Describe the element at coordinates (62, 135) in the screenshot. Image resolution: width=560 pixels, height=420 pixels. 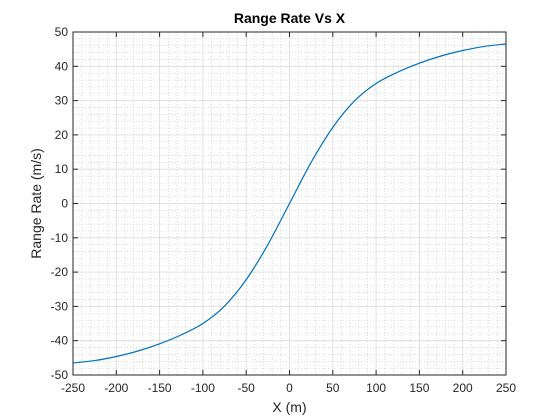
I see `y-tick-label: 20` at that location.